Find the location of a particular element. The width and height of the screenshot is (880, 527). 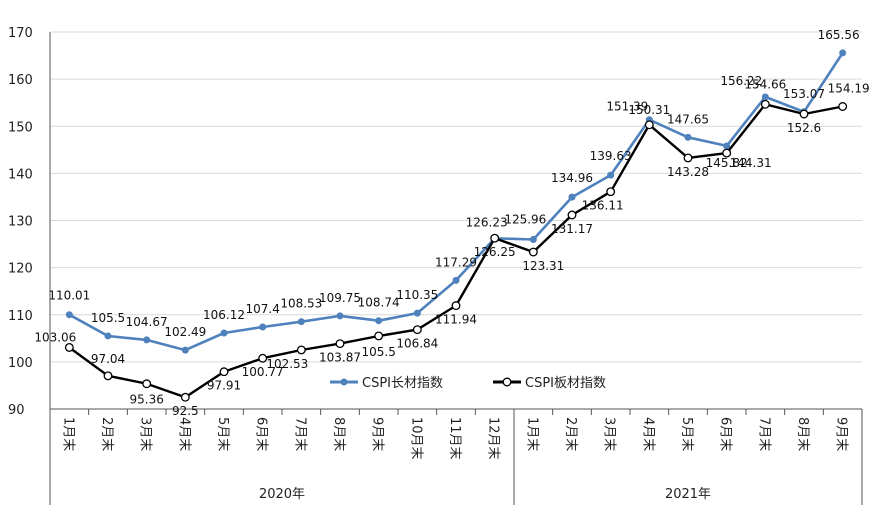

data-label-plate: 136.11 is located at coordinates (603, 206).